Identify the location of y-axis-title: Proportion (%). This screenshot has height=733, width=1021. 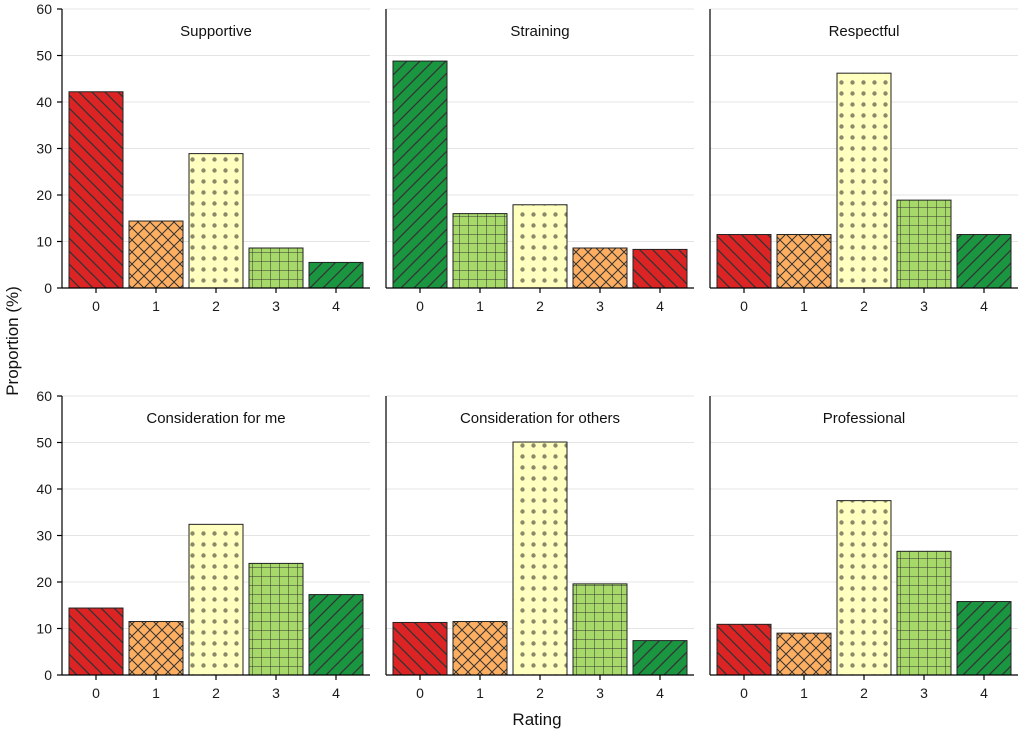
(12, 341).